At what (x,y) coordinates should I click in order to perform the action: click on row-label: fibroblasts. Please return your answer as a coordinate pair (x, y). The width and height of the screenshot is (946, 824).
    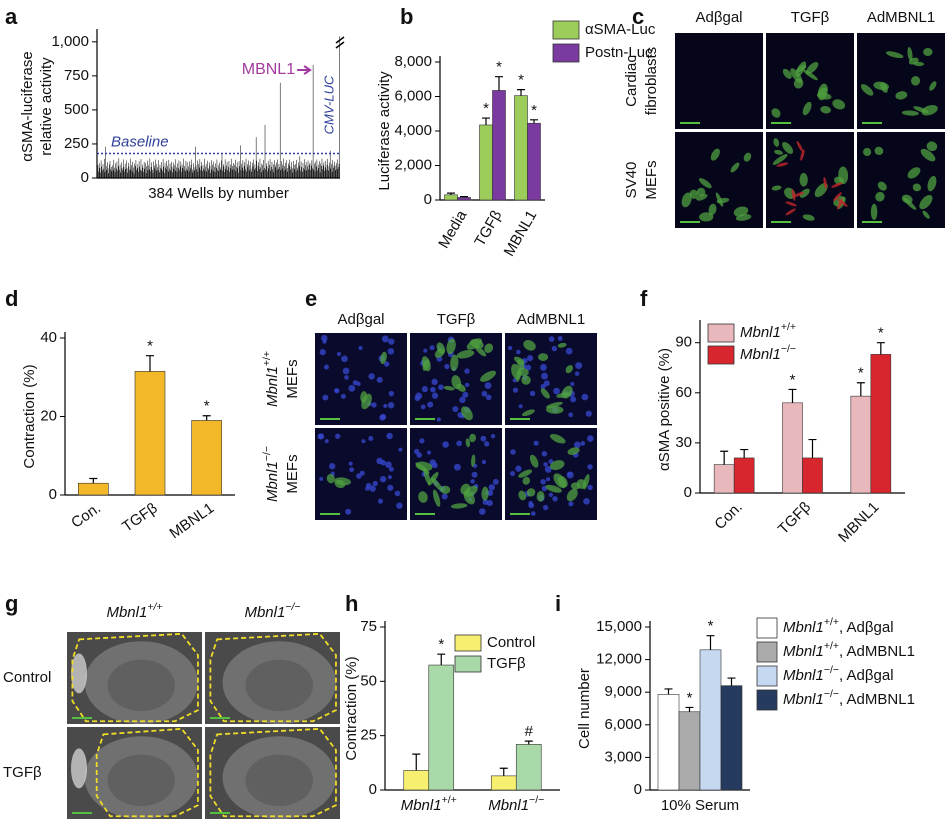
    Looking at the image, I should click on (651, 81).